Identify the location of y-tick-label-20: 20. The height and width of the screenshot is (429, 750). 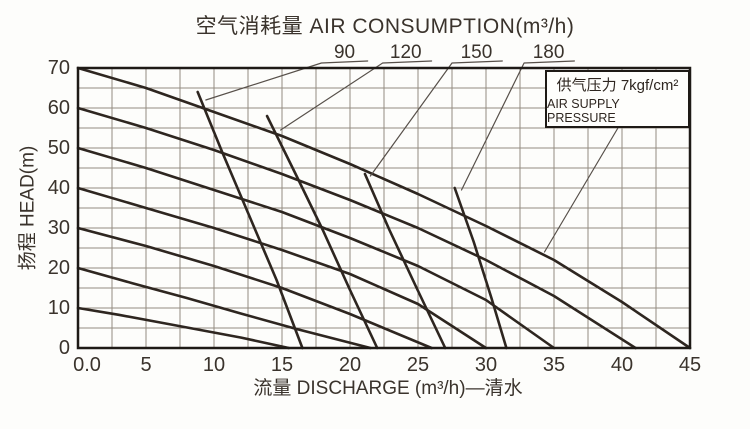
(58, 268).